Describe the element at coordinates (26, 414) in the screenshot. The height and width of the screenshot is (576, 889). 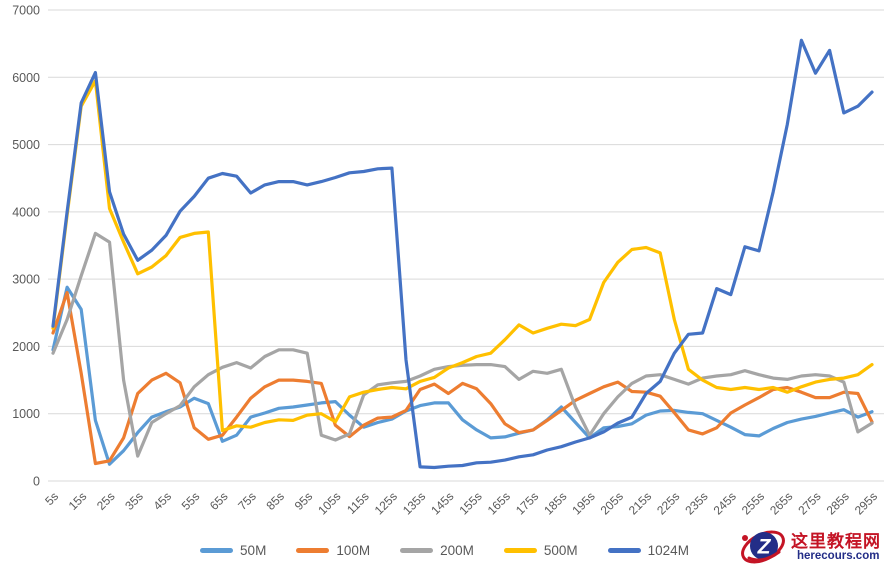
I see `y-axis-tick-label: 1000` at that location.